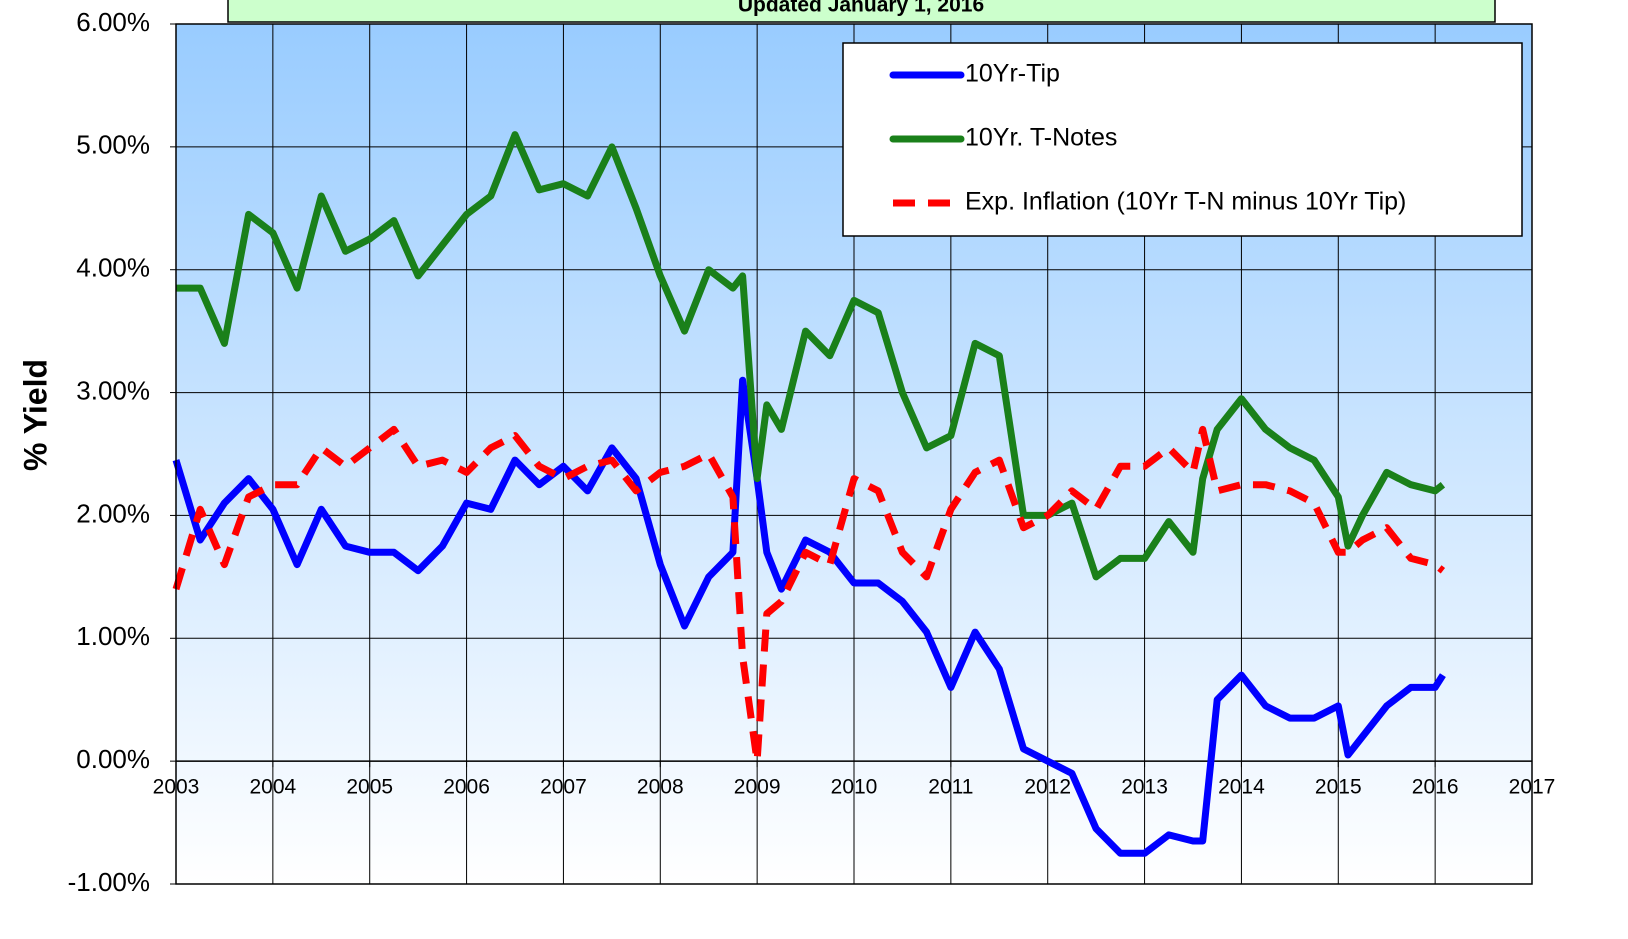 This screenshot has width=1628, height=939. Describe the element at coordinates (1012, 74) in the screenshot. I see `legend-label: 10Yr-Tip` at that location.